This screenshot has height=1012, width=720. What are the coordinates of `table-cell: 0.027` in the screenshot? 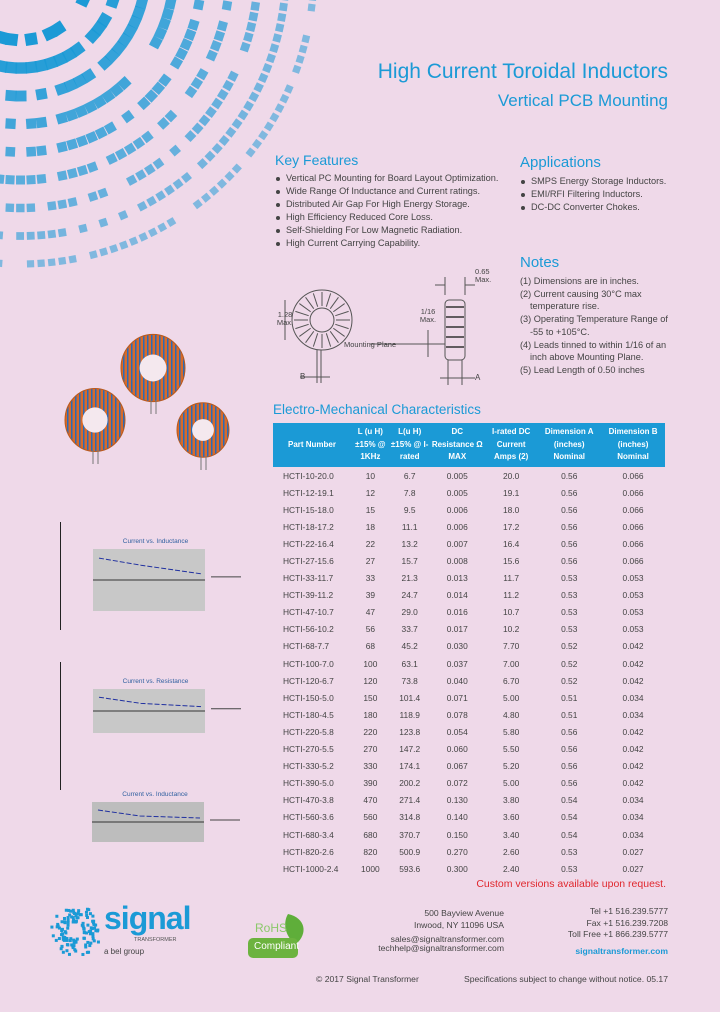 It's located at (633, 868).